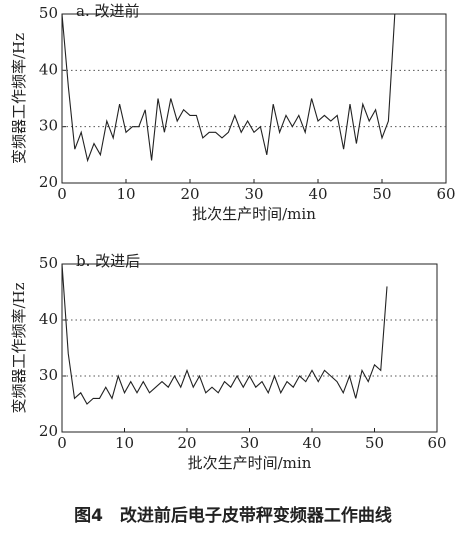  I want to click on caption: 图4 改进前后电子皮带秤变频器工作曲线, so click(233, 515).